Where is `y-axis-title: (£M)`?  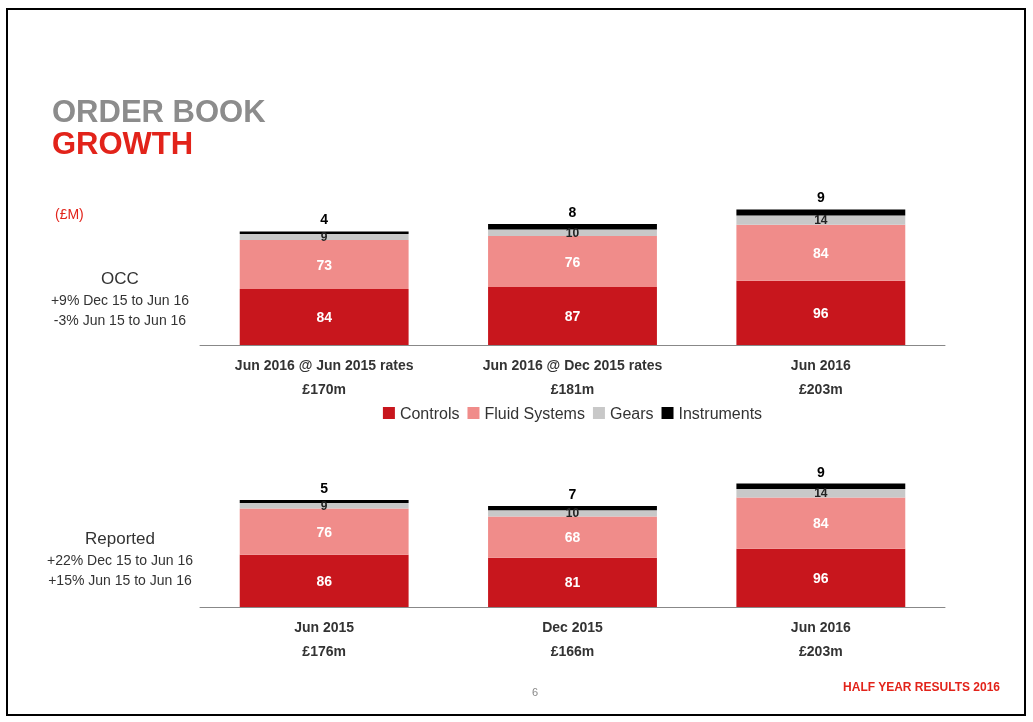
y-axis-title: (£M) is located at coordinates (69, 214).